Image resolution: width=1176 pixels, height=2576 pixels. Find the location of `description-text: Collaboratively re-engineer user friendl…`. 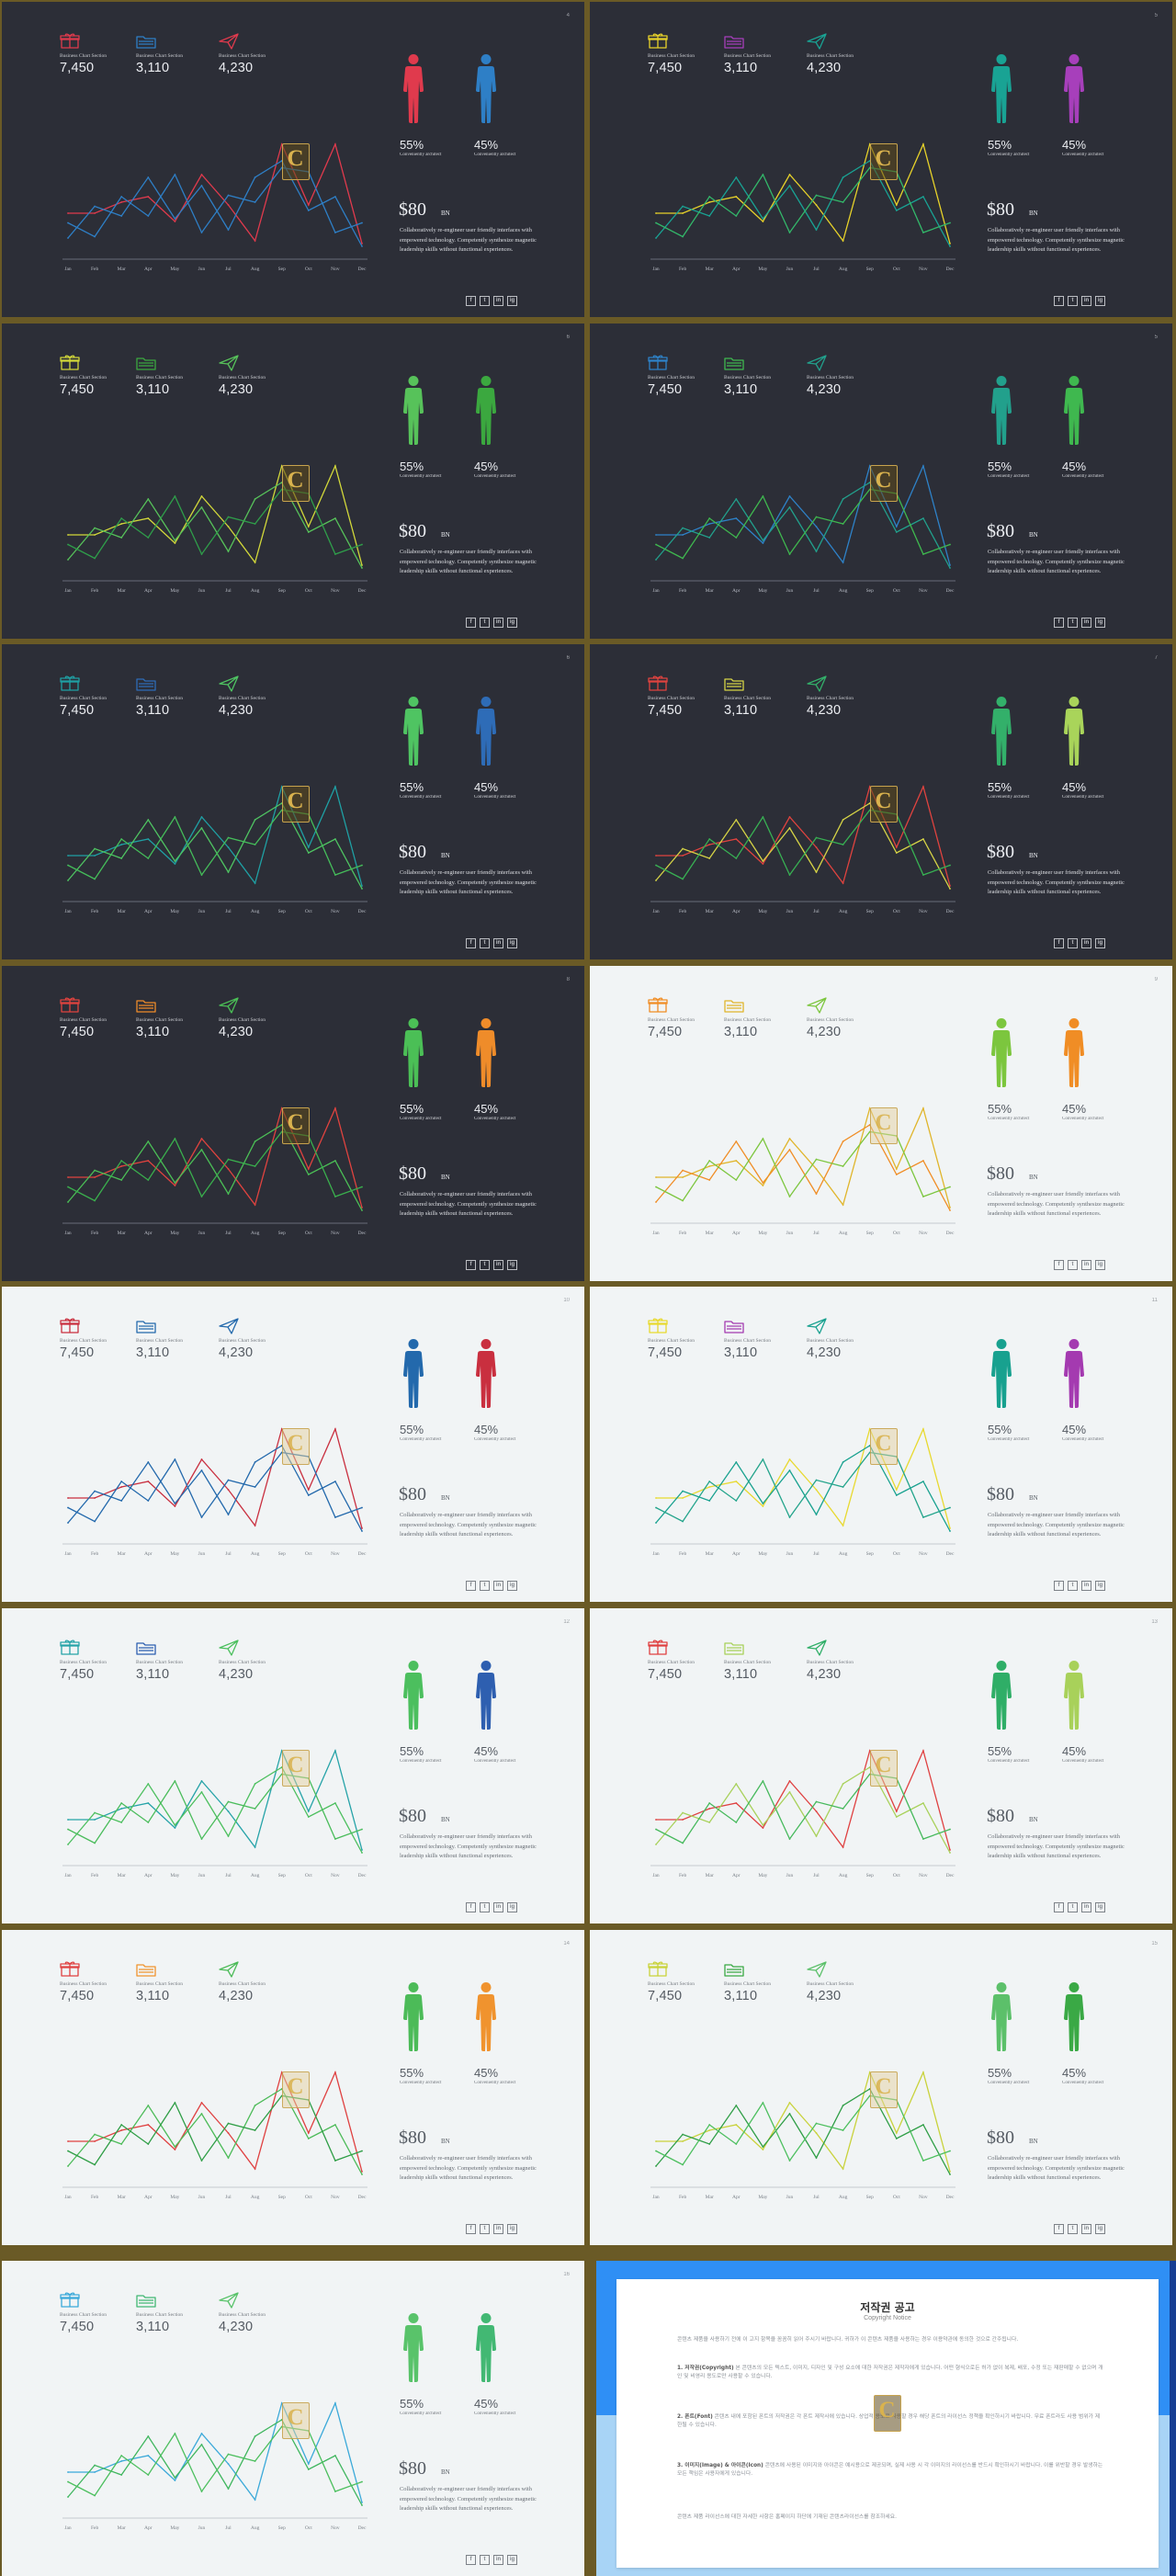

description-text: Collaboratively re-engineer user friendl… is located at coordinates (1056, 561).